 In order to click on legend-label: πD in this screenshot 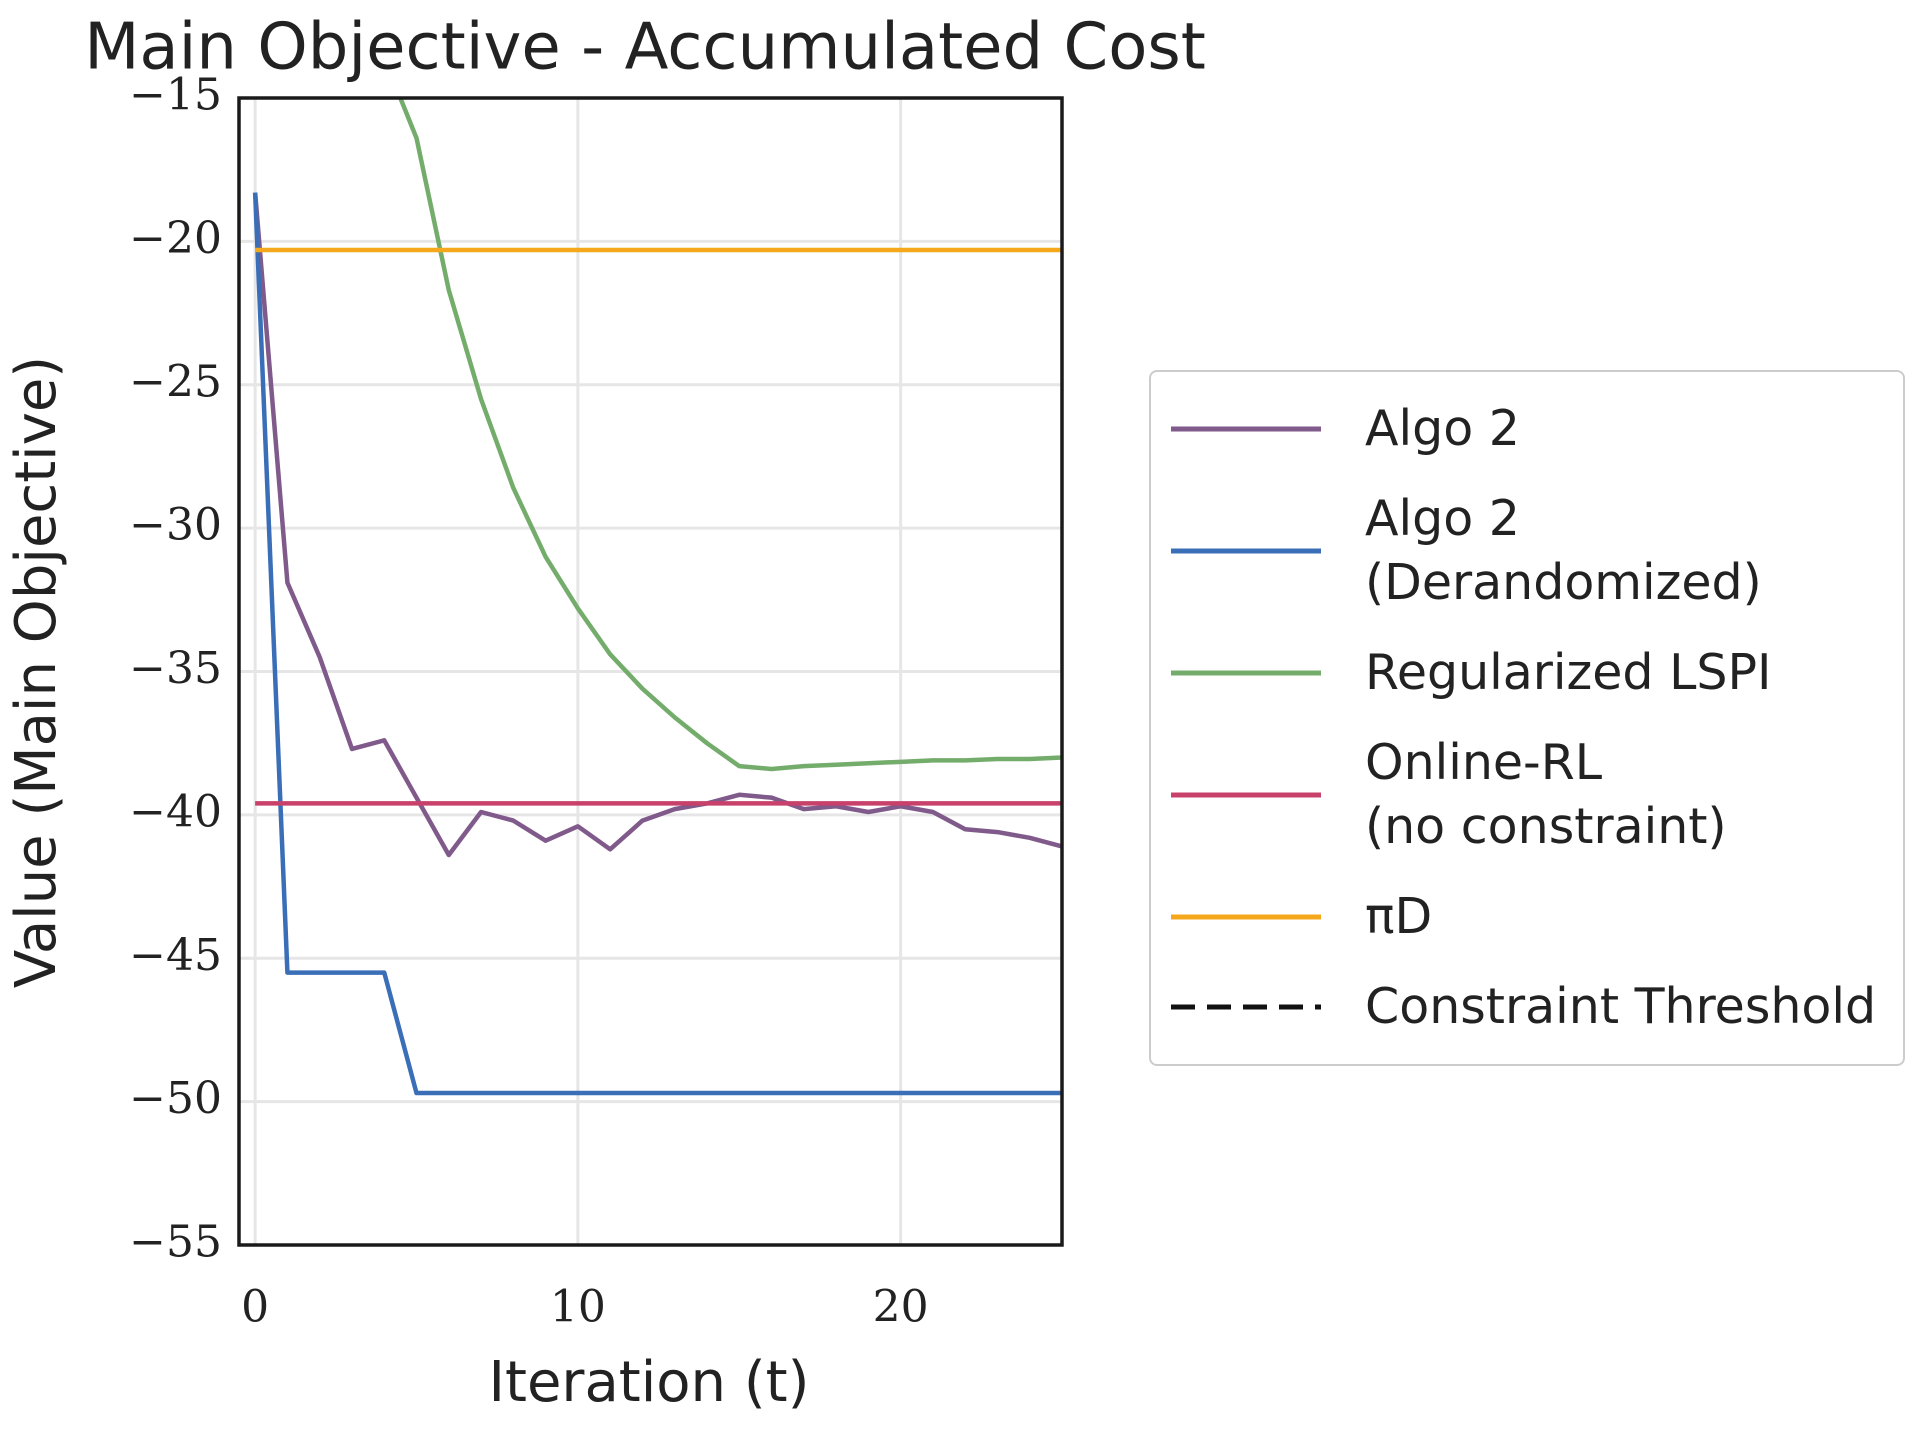, I will do `click(1399, 916)`.